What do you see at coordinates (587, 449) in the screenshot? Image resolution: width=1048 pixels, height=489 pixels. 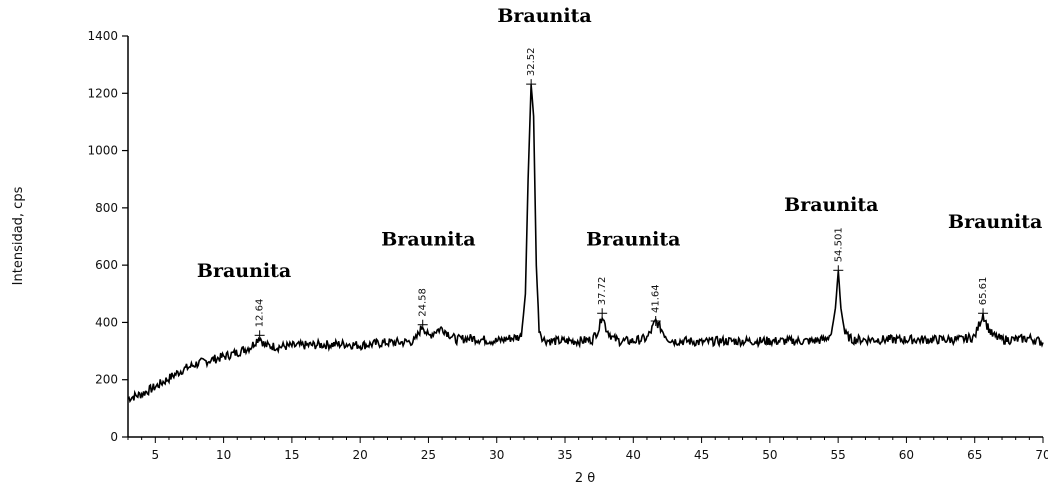 I see `x-ticks: 5 10 15 20 25 30 35 40 45 50 55 60 65 70` at bounding box center [587, 449].